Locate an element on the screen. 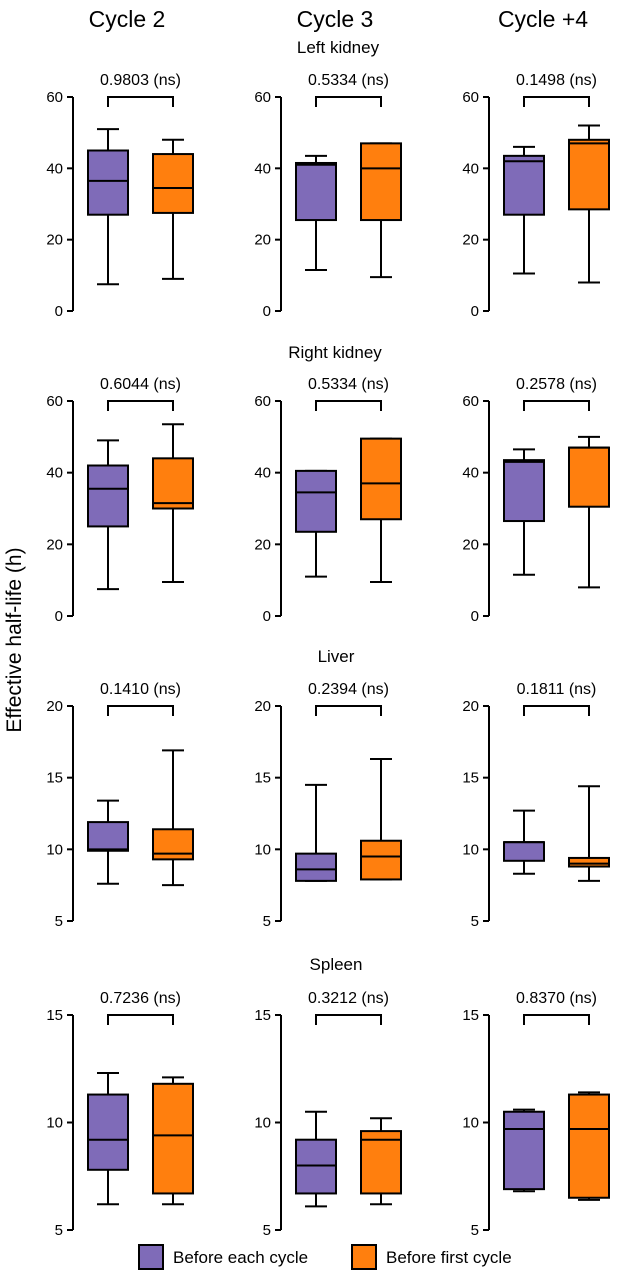  panel-3-before-each-cycle-box is located at coordinates (524, 185).